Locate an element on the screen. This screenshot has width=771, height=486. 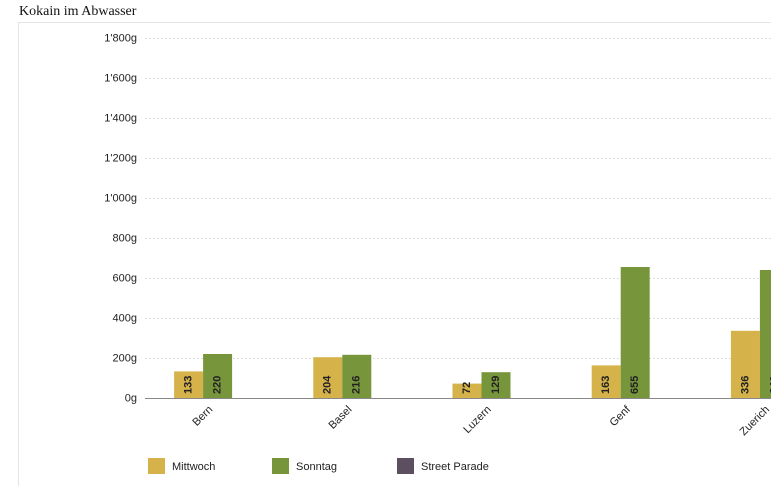
data-label: 129 is located at coordinates (496, 385).